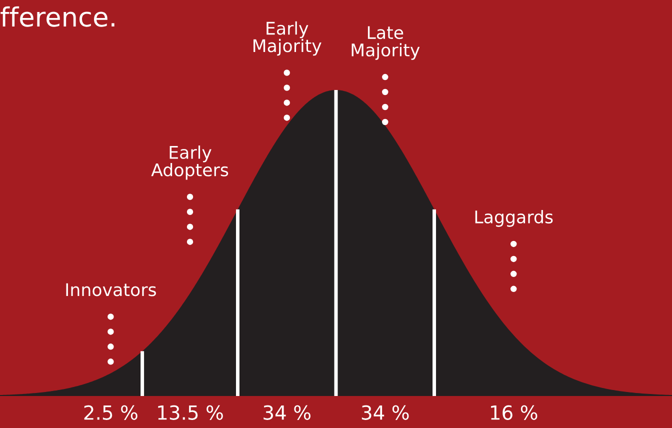 This screenshot has width=672, height=428. Describe the element at coordinates (288, 38) in the screenshot. I see `category-label: Early Majority` at that location.